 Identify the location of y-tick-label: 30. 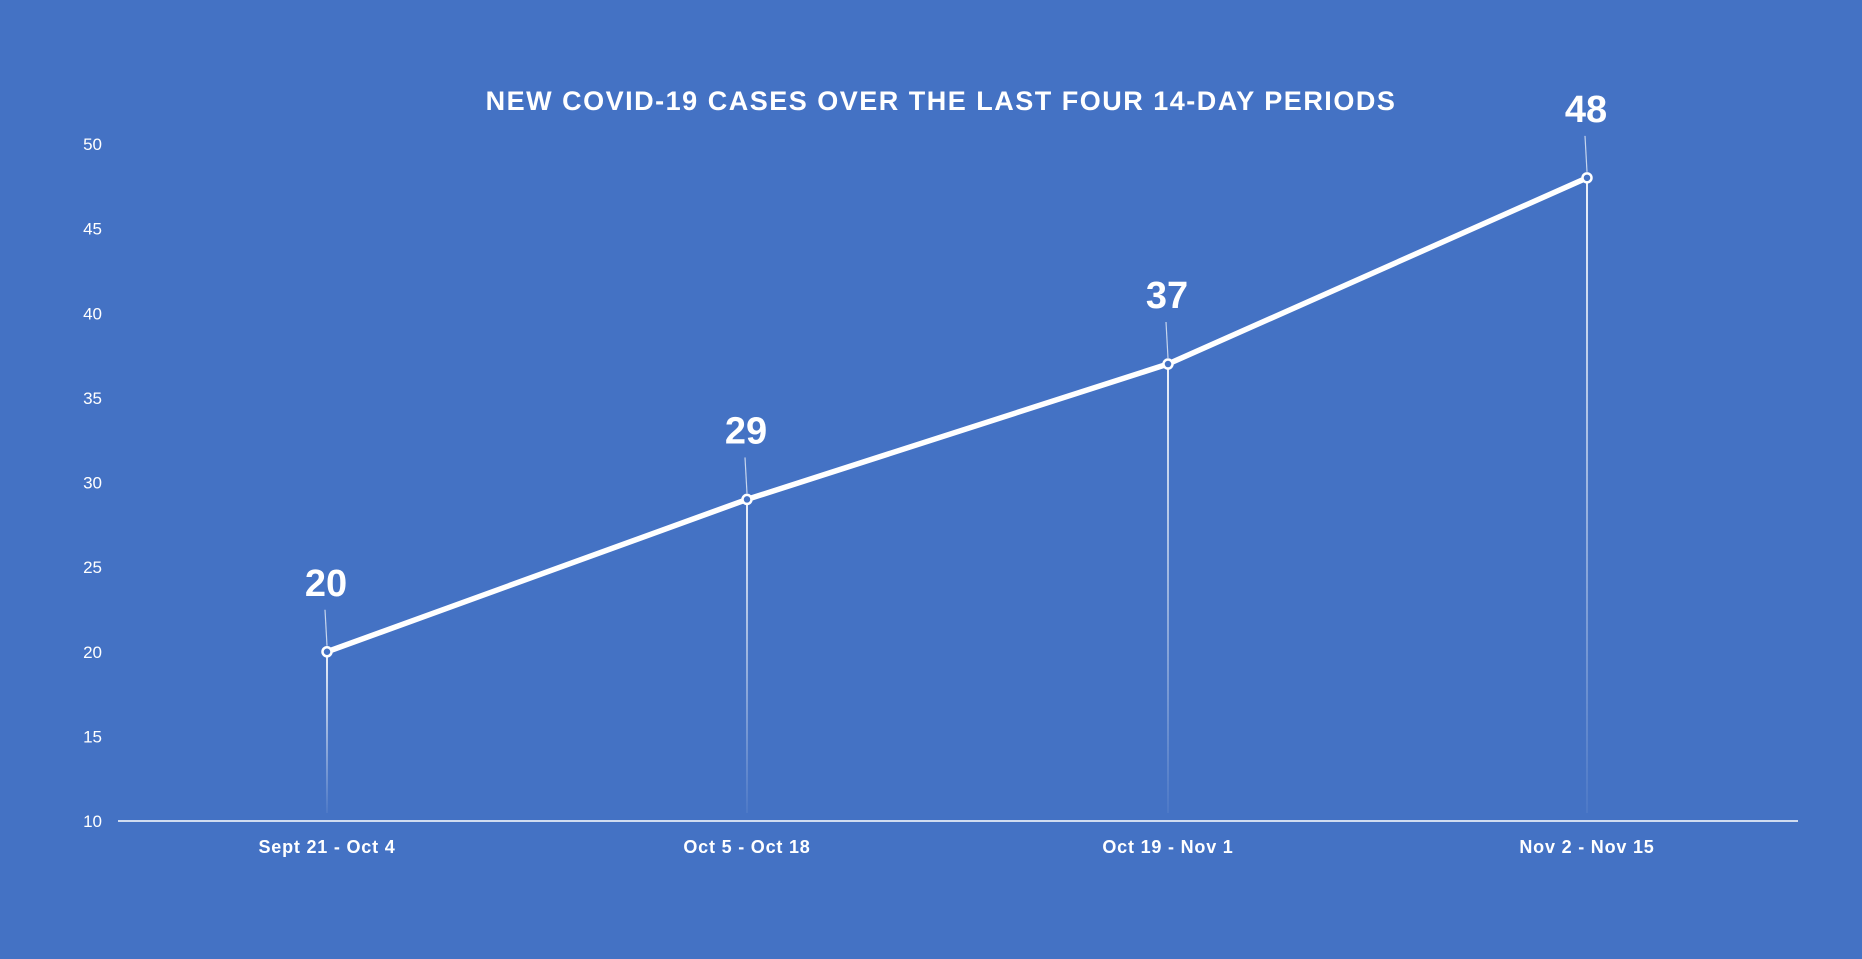
(92, 483).